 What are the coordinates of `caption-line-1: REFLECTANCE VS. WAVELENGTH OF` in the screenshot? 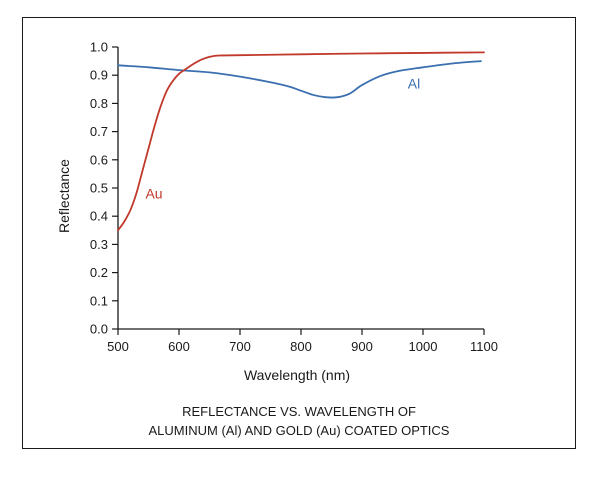 It's located at (299, 411).